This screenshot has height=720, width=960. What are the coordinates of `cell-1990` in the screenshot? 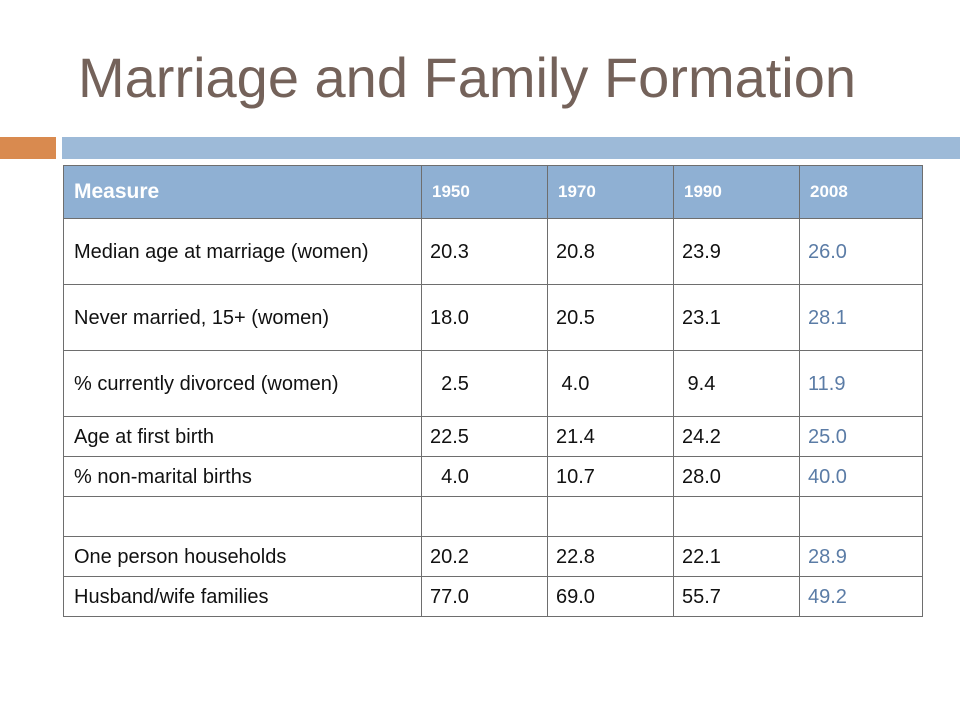 It's located at (736, 516).